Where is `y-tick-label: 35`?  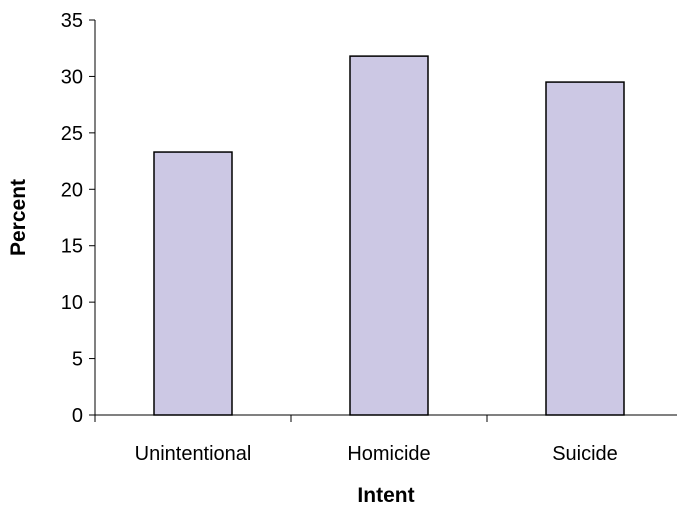
y-tick-label: 35 is located at coordinates (72, 21).